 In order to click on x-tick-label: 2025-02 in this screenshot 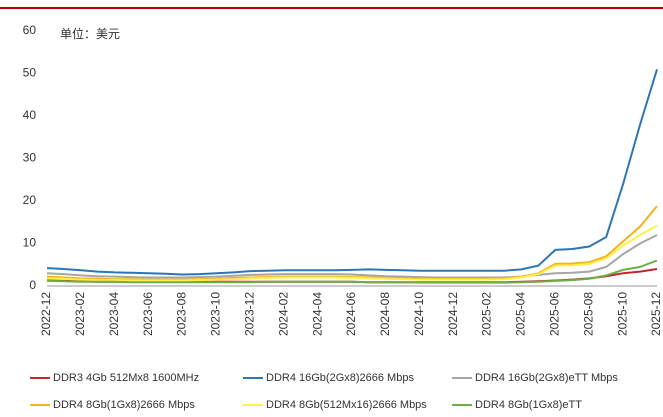, I will do `click(487, 314)`.